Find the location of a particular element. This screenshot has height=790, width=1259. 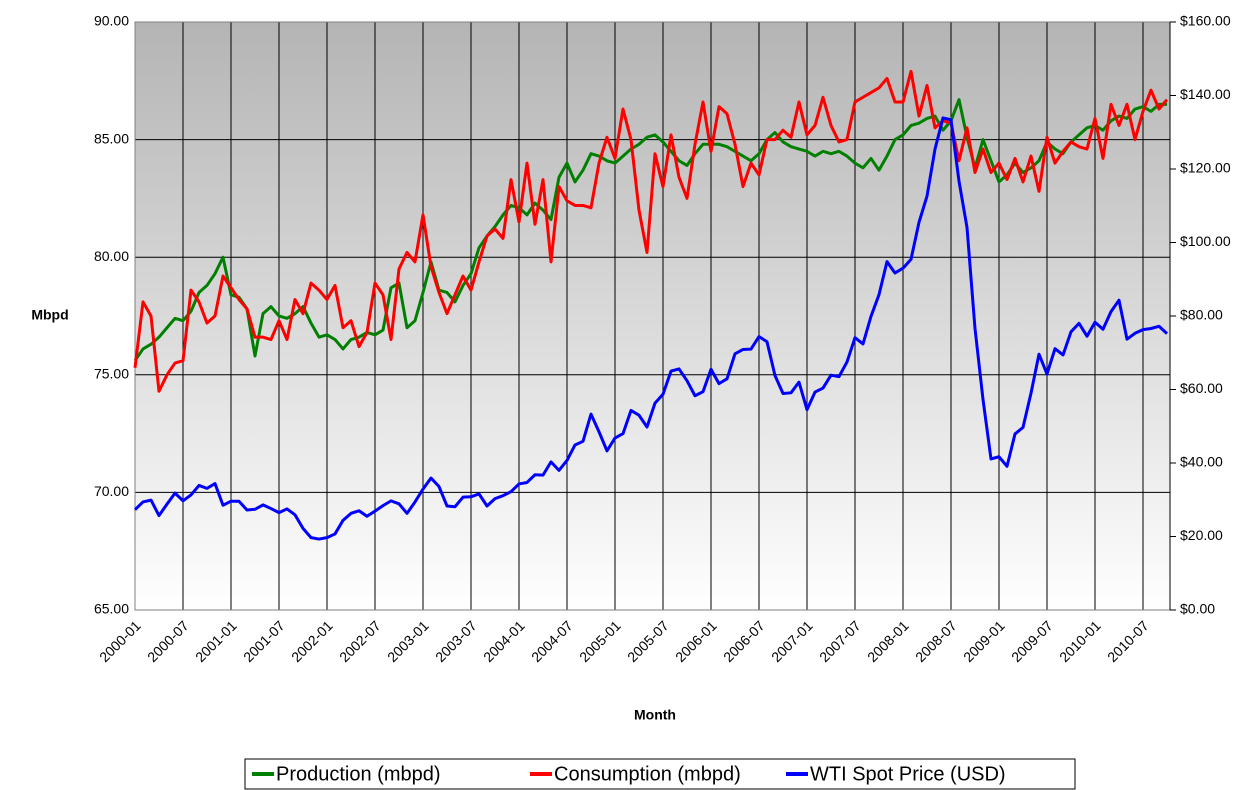

x-axis-label: Month is located at coordinates (655, 715).